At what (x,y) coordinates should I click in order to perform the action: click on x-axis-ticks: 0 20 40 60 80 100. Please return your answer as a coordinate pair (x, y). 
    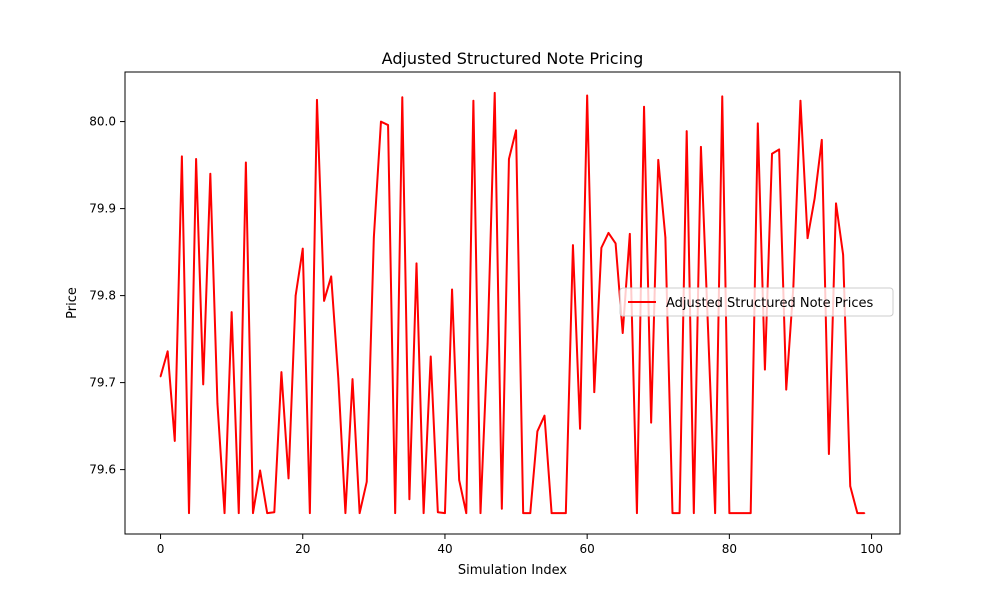
    Looking at the image, I should click on (520, 545).